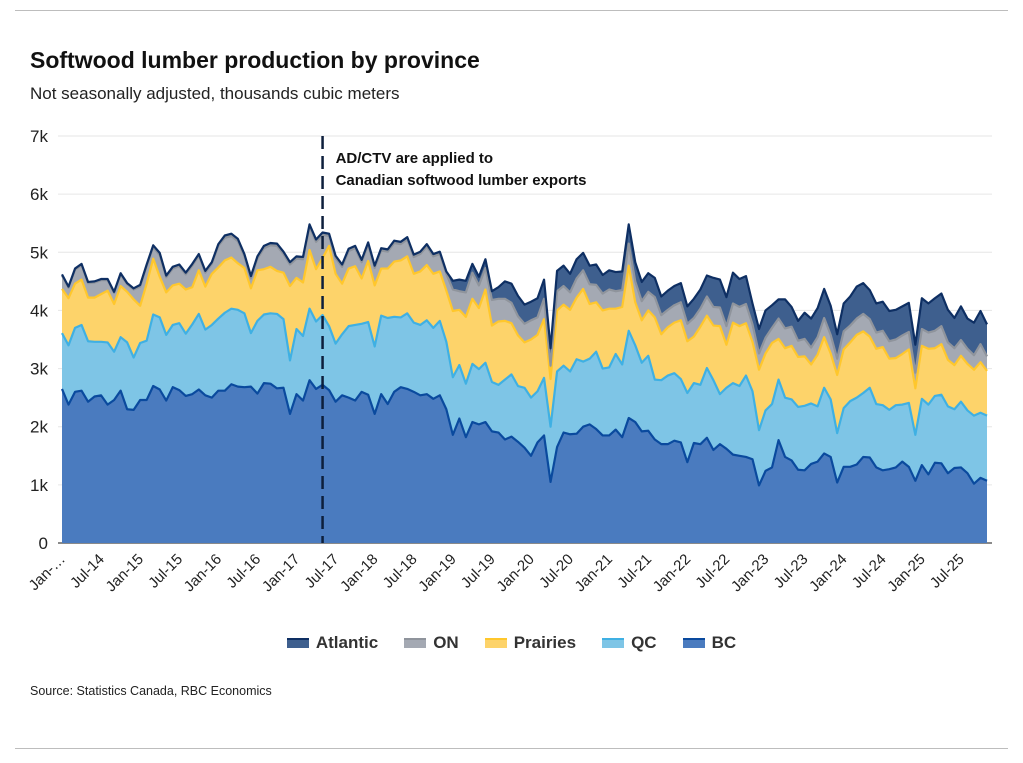  What do you see at coordinates (39, 310) in the screenshot?
I see `y-tick-label: 4k` at bounding box center [39, 310].